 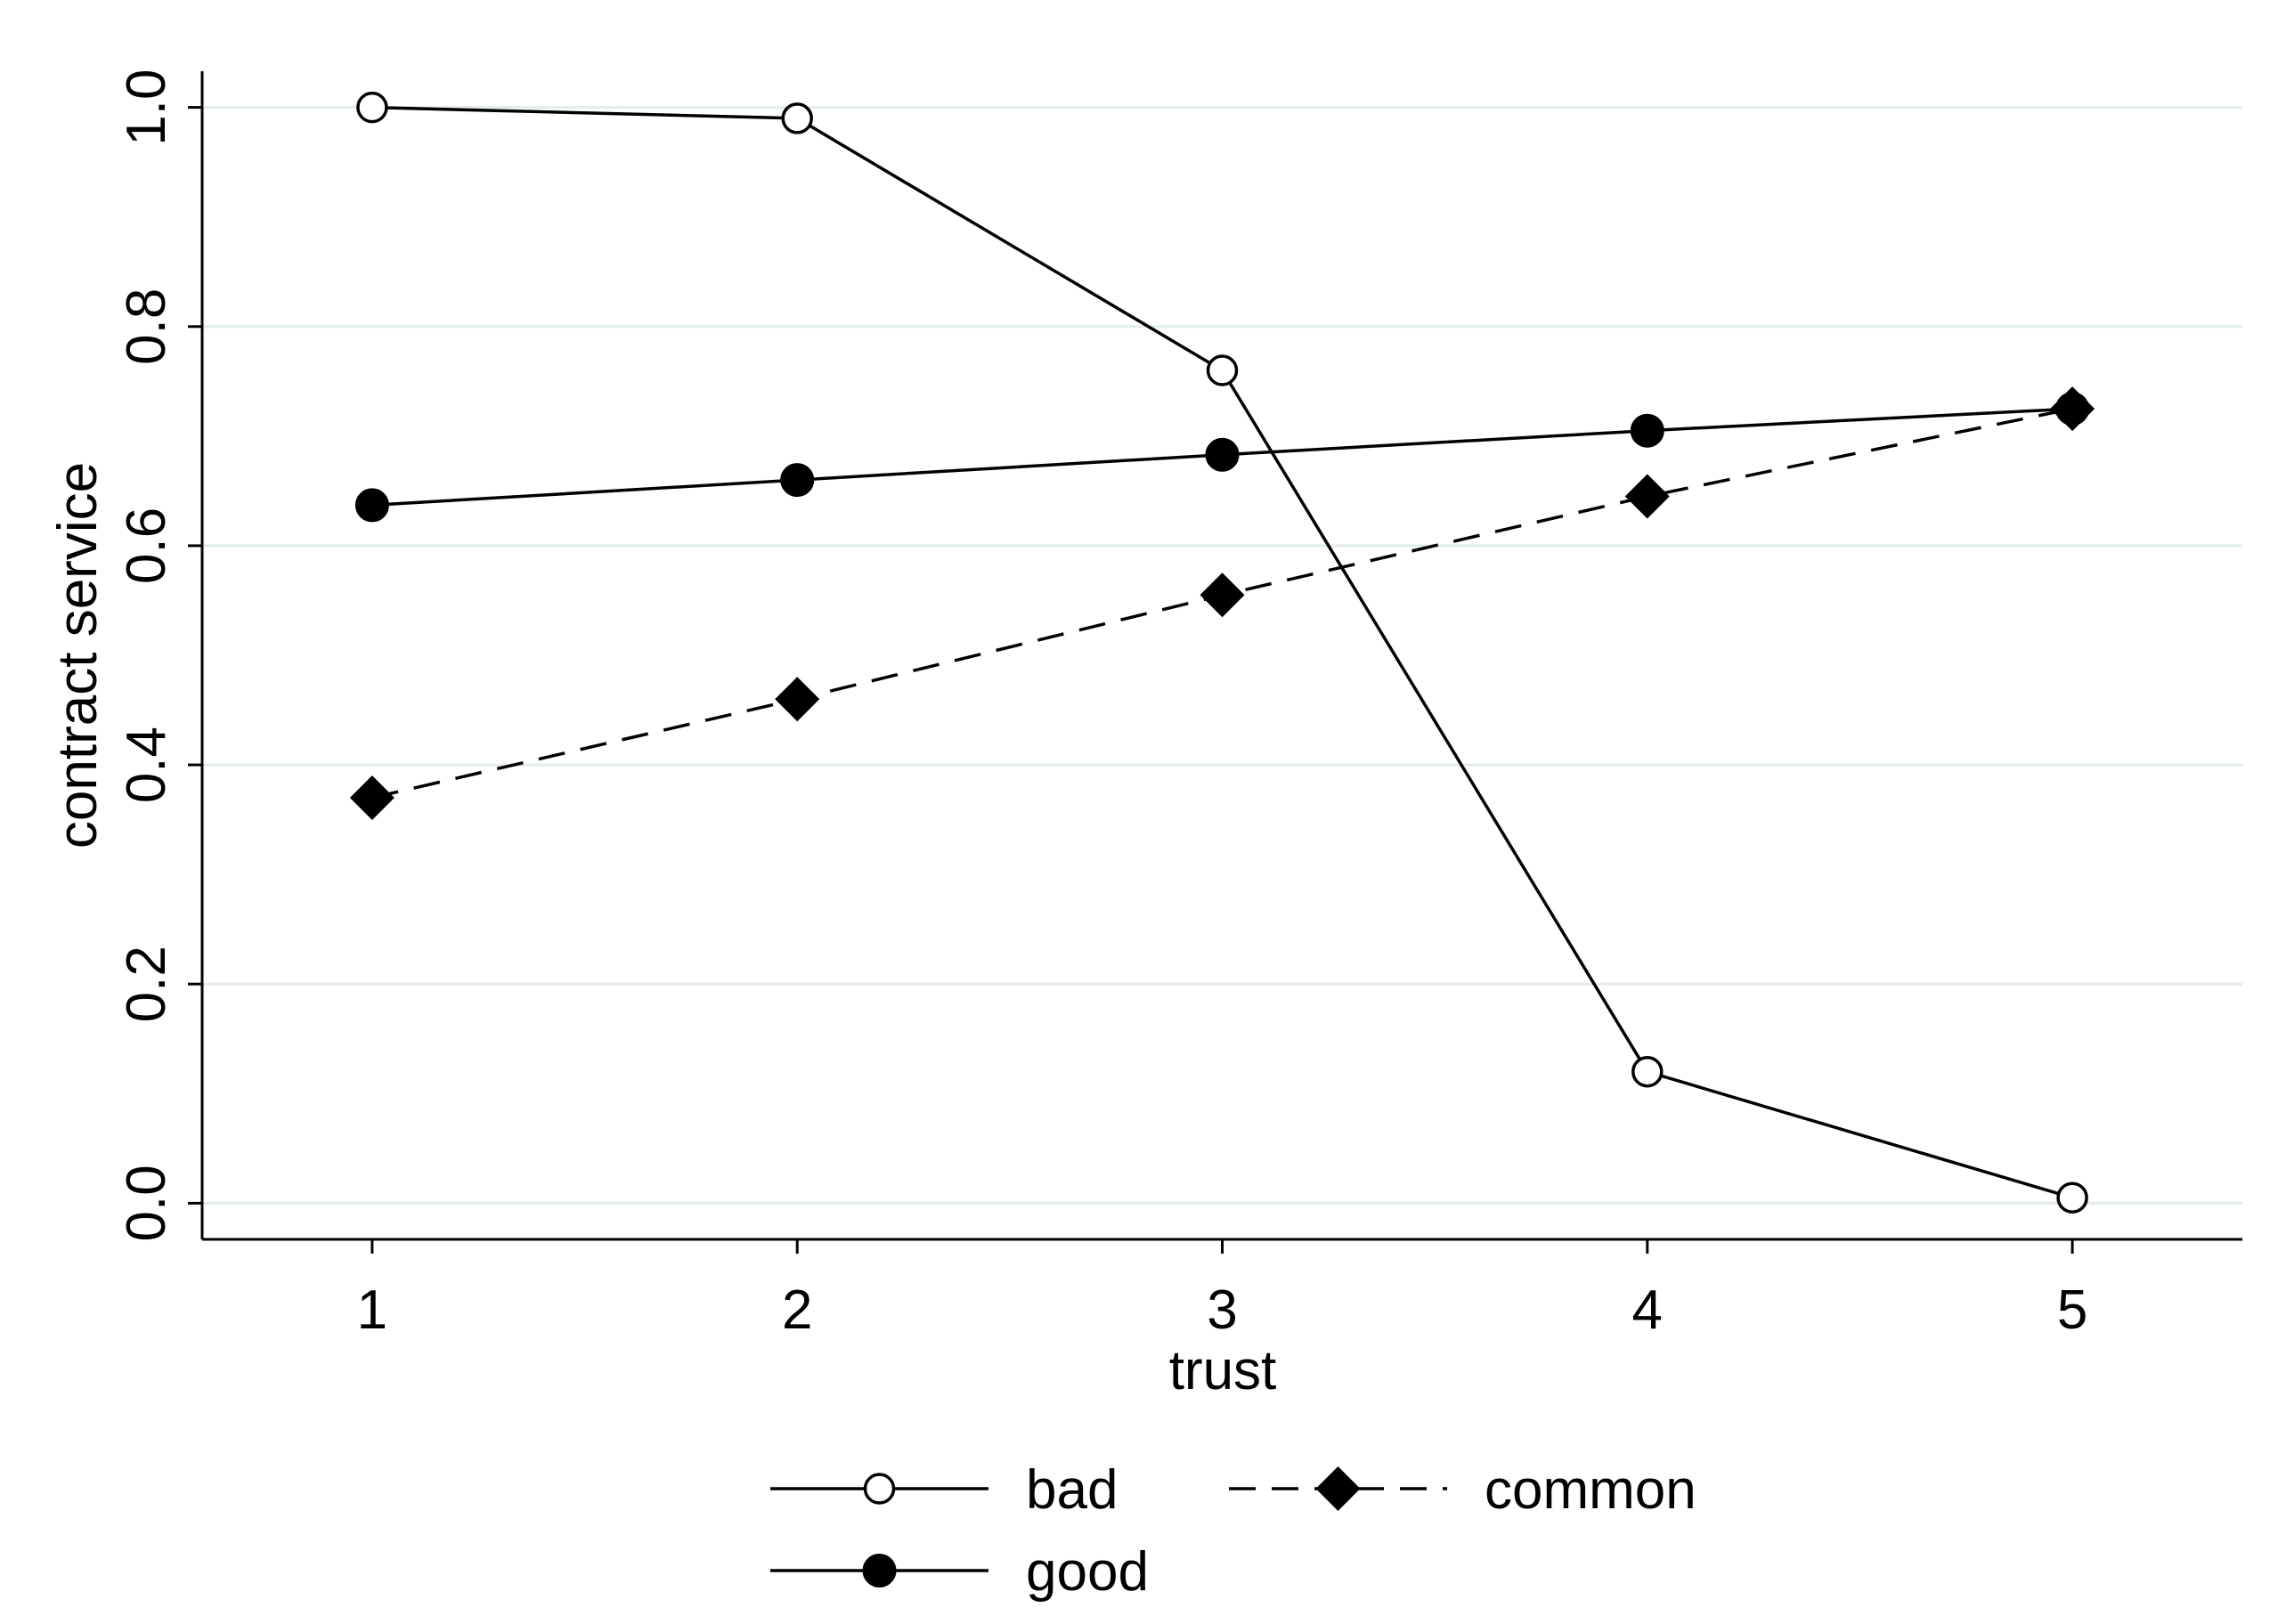 What do you see at coordinates (146, 765) in the screenshot?
I see `y-tick-label: 0.4` at bounding box center [146, 765].